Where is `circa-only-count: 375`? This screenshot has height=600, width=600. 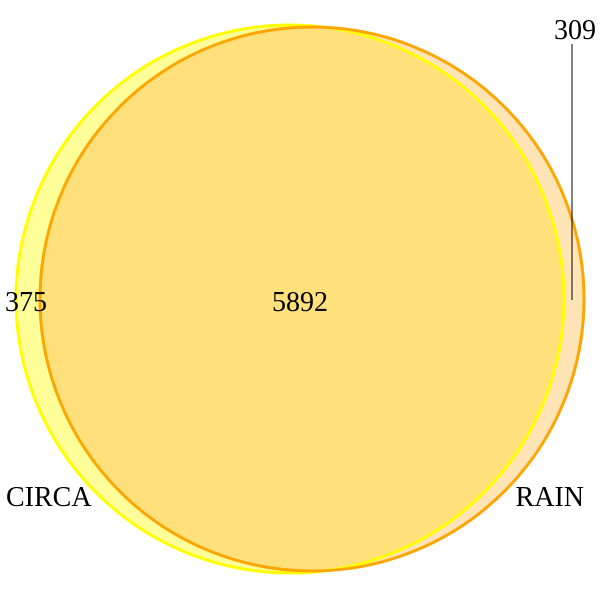
circa-only-count: 375 is located at coordinates (26, 302).